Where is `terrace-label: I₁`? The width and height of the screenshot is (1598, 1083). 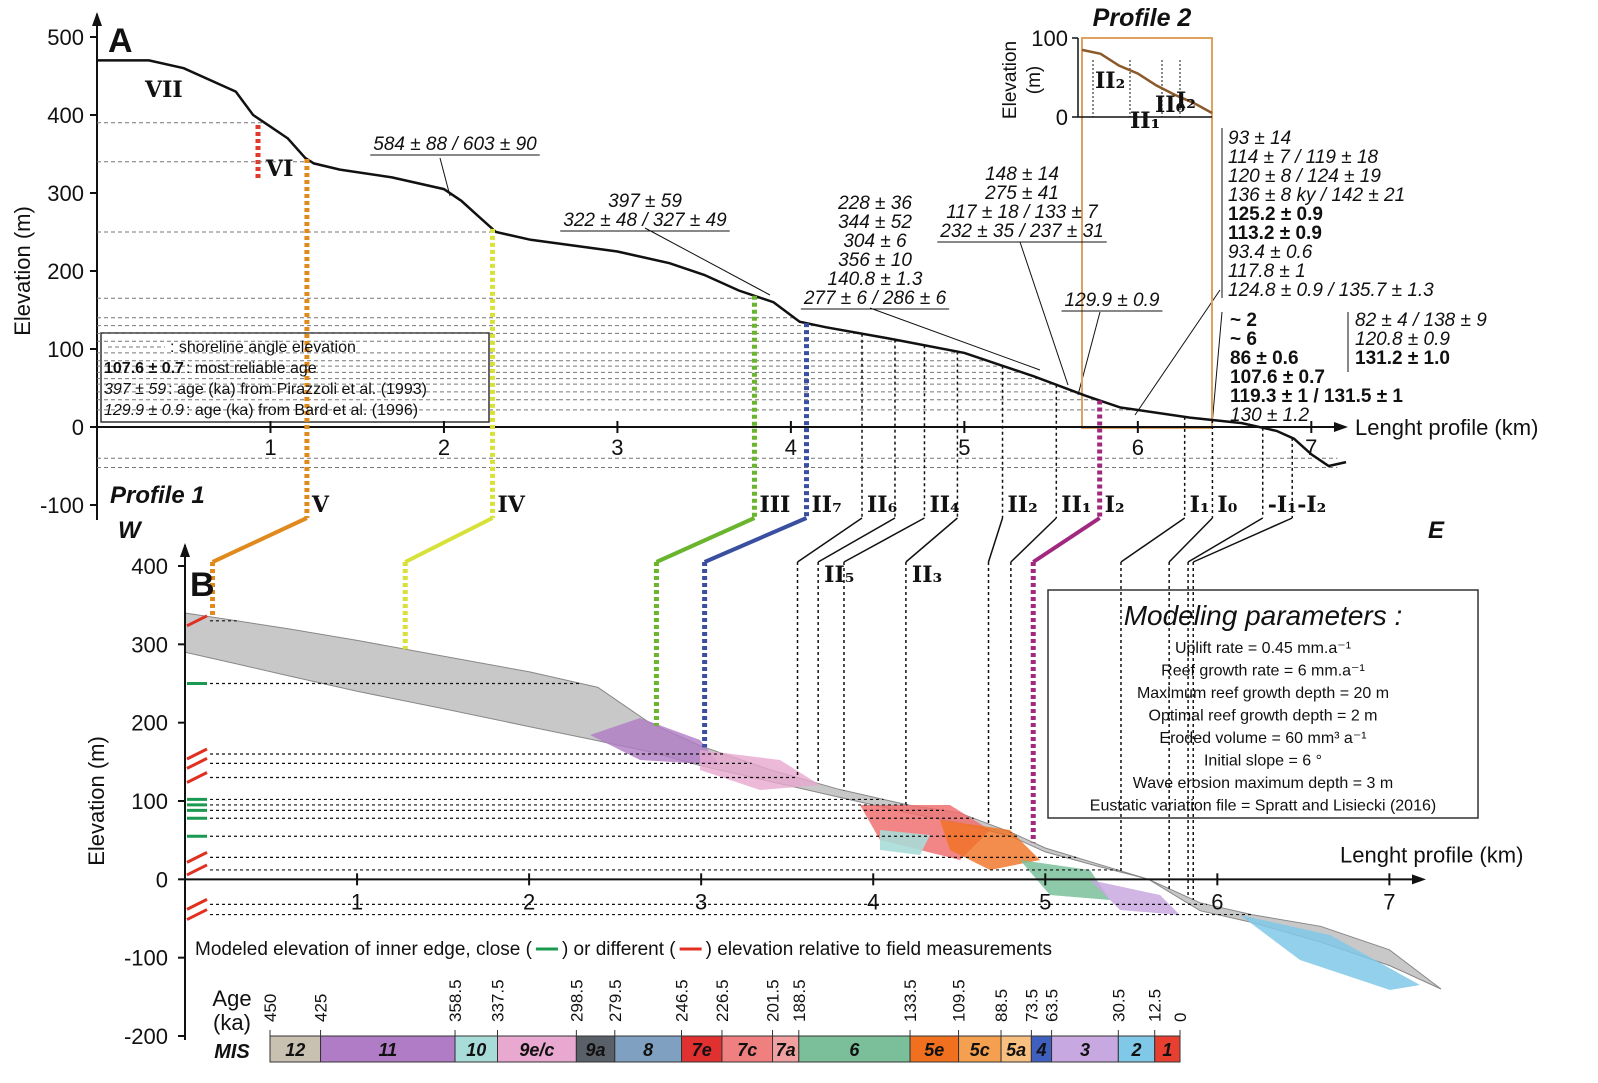
terrace-label: I₁ is located at coordinates (1200, 505).